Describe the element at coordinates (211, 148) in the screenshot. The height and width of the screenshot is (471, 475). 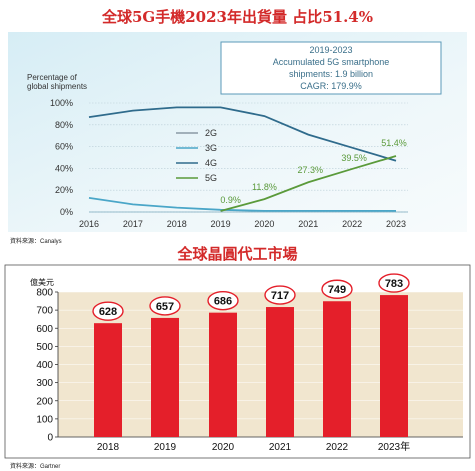
I see `legend-label-3G: 3G` at that location.